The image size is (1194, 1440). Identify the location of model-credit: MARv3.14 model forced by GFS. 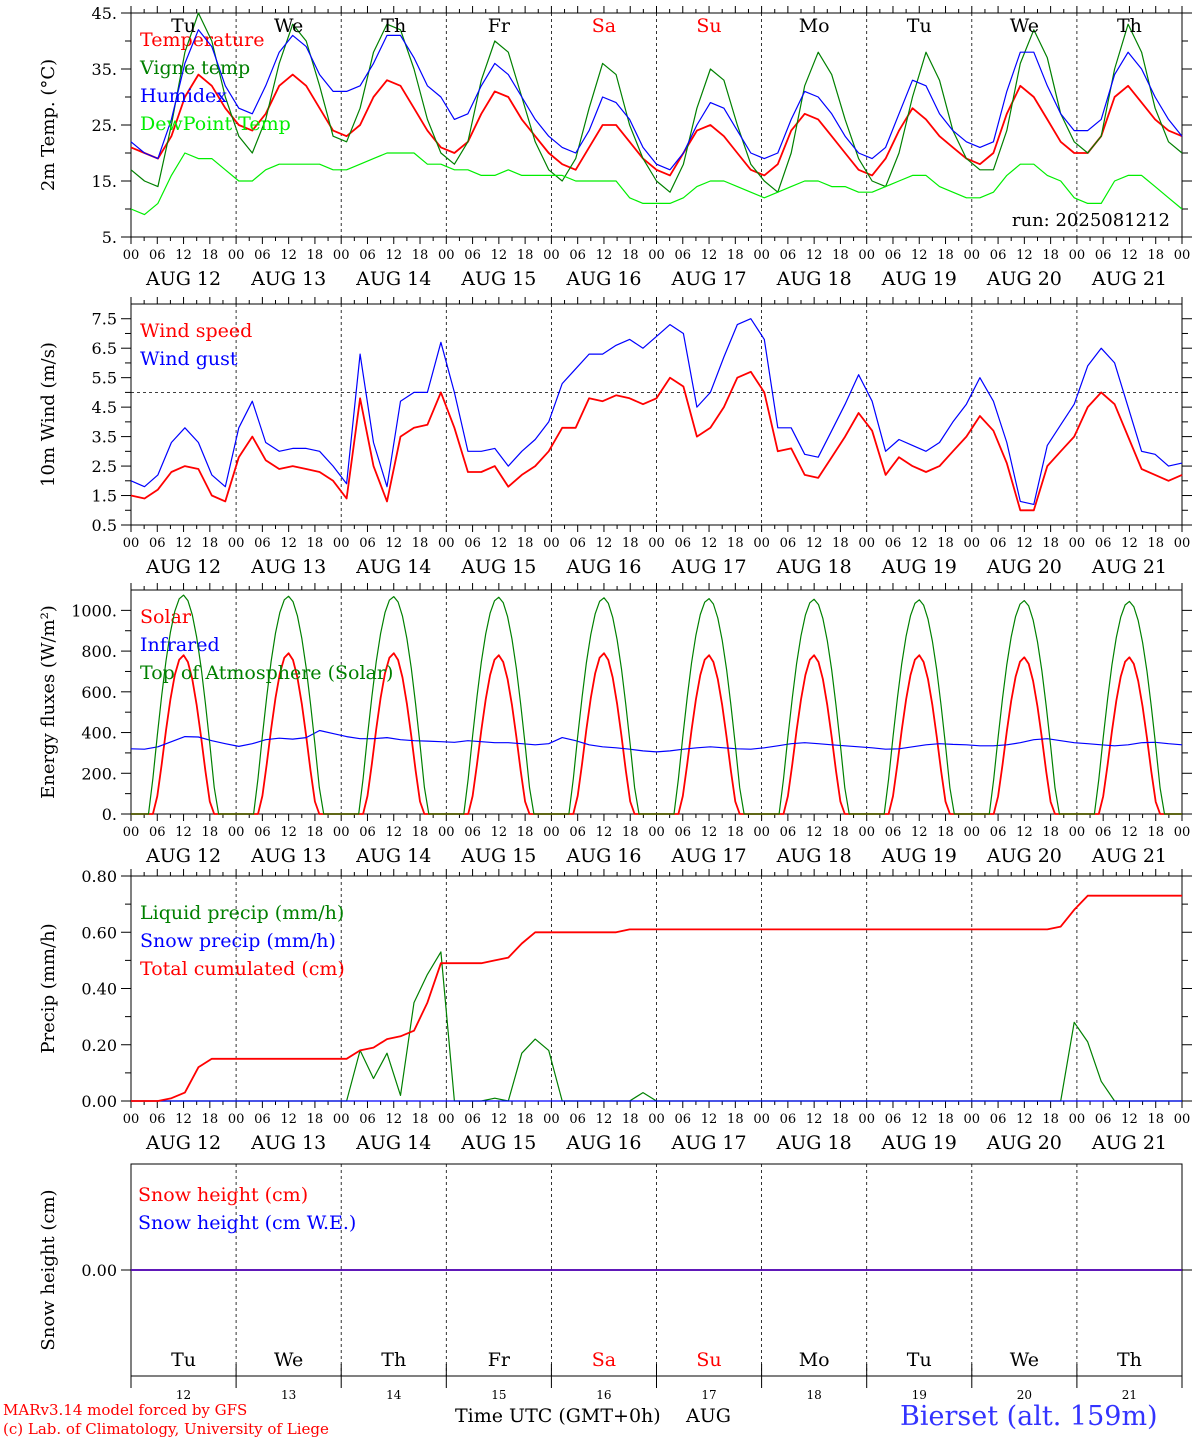
(125, 1410).